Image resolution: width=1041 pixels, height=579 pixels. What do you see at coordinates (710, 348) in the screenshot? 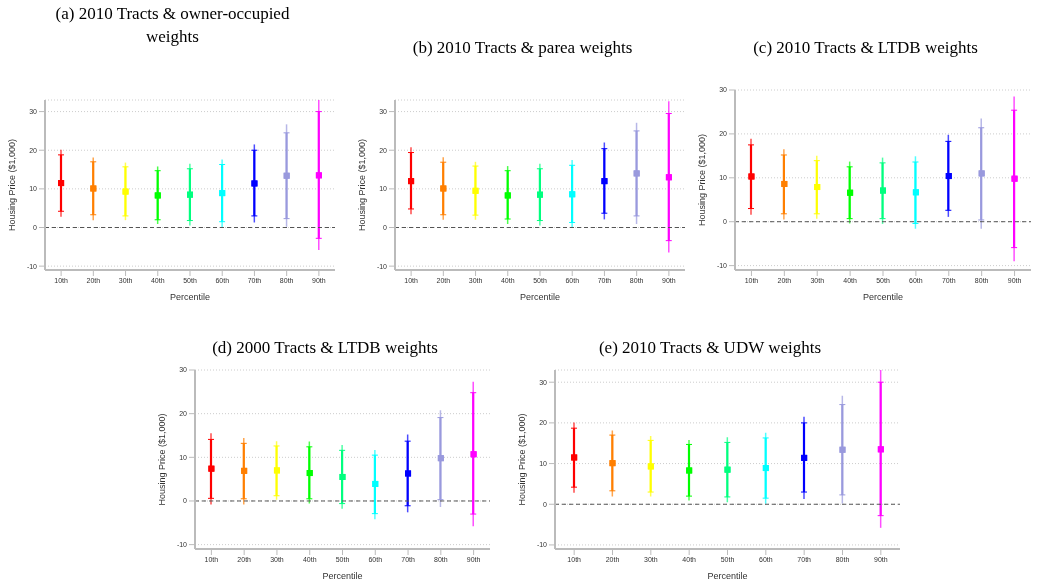
I see `chart-title: (e) 2010 Tracts & UDW weights` at bounding box center [710, 348].